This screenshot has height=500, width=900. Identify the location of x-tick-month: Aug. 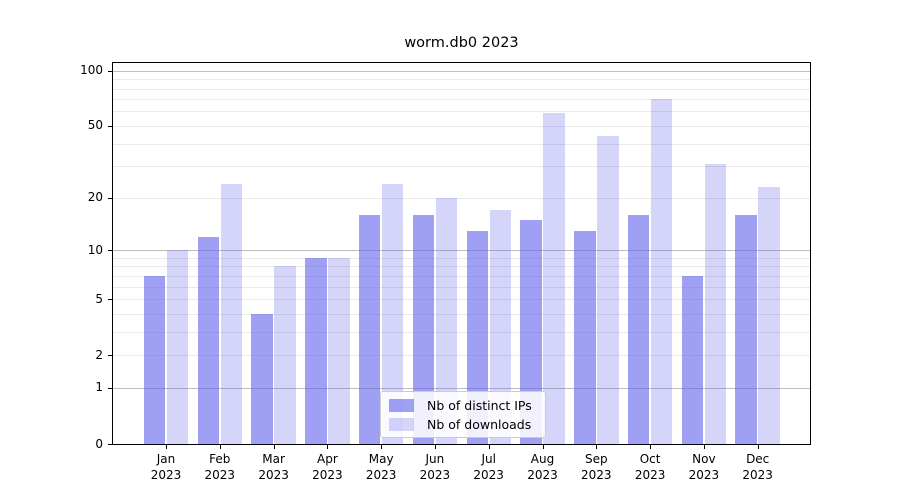
(542, 459).